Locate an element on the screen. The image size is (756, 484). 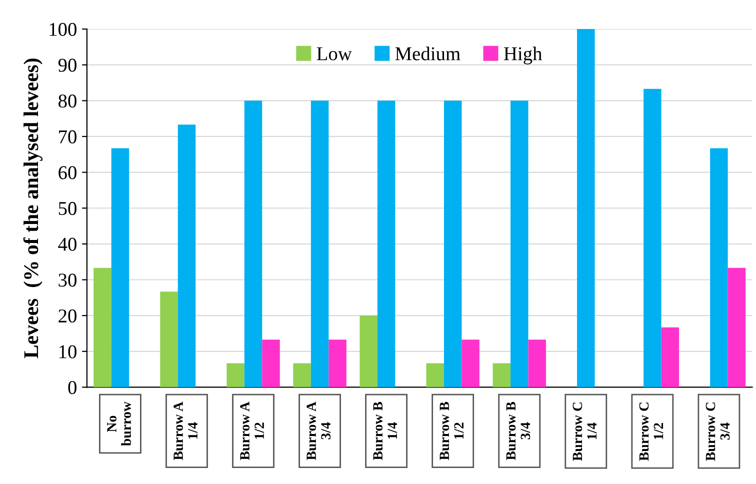
y-tick-label: 0 is located at coordinates (72, 387).